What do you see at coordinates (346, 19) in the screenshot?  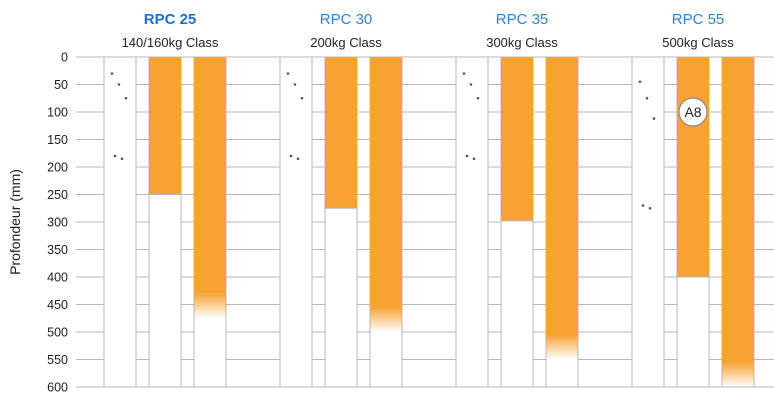 I see `group-title: RPC 30` at bounding box center [346, 19].